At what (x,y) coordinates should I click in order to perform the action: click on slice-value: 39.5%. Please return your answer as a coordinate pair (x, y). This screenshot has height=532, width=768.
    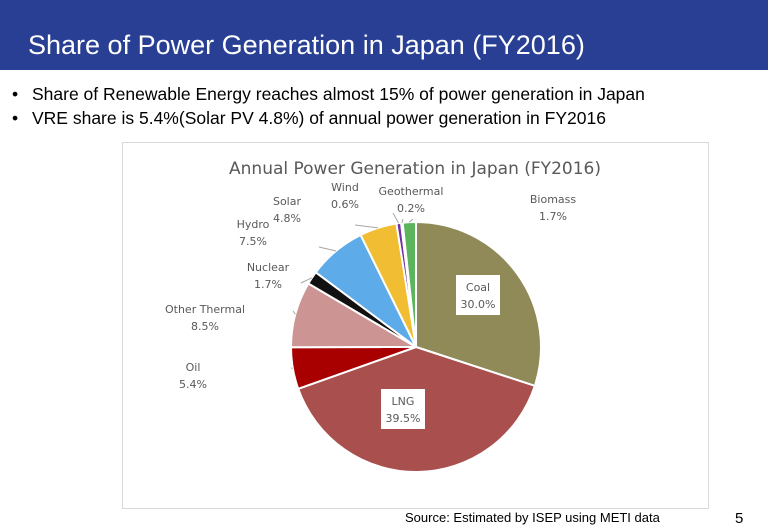
    Looking at the image, I should click on (403, 418).